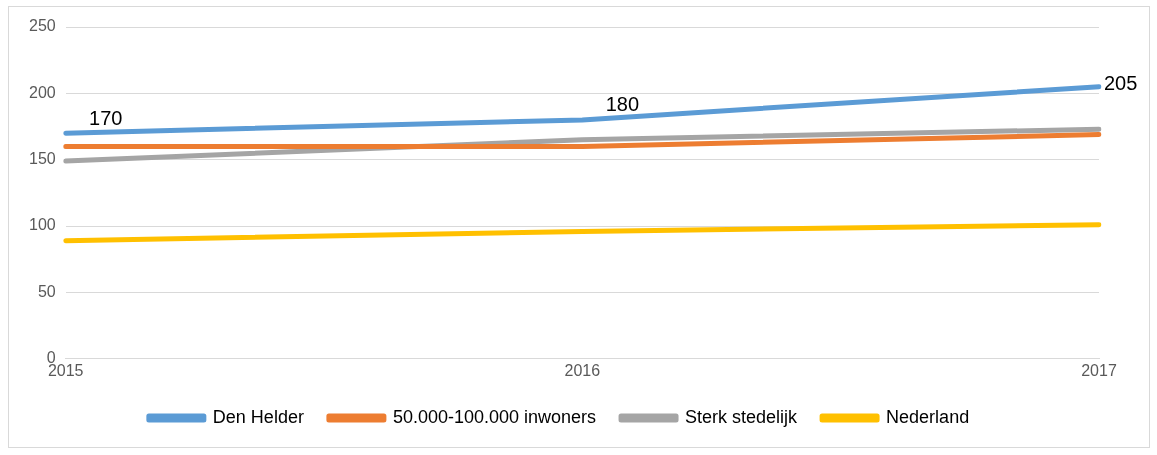  What do you see at coordinates (42, 225) in the screenshot?
I see `y-tick-label: 100` at bounding box center [42, 225].